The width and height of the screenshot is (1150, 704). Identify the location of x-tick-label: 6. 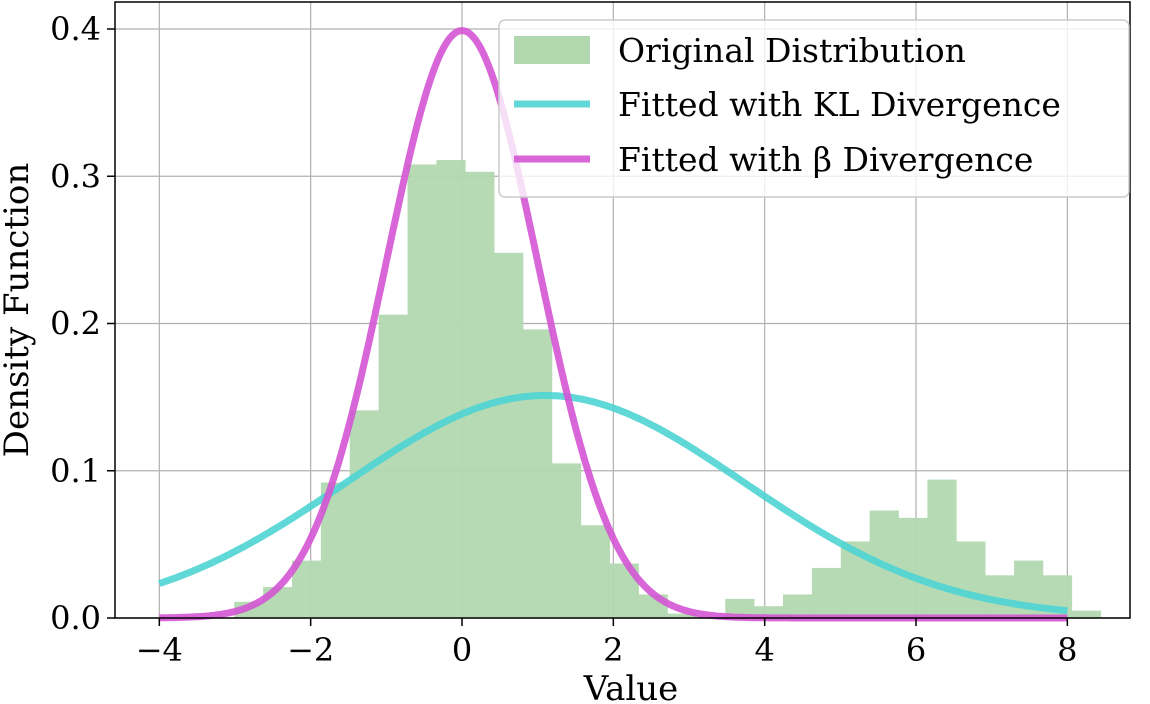
(916, 650).